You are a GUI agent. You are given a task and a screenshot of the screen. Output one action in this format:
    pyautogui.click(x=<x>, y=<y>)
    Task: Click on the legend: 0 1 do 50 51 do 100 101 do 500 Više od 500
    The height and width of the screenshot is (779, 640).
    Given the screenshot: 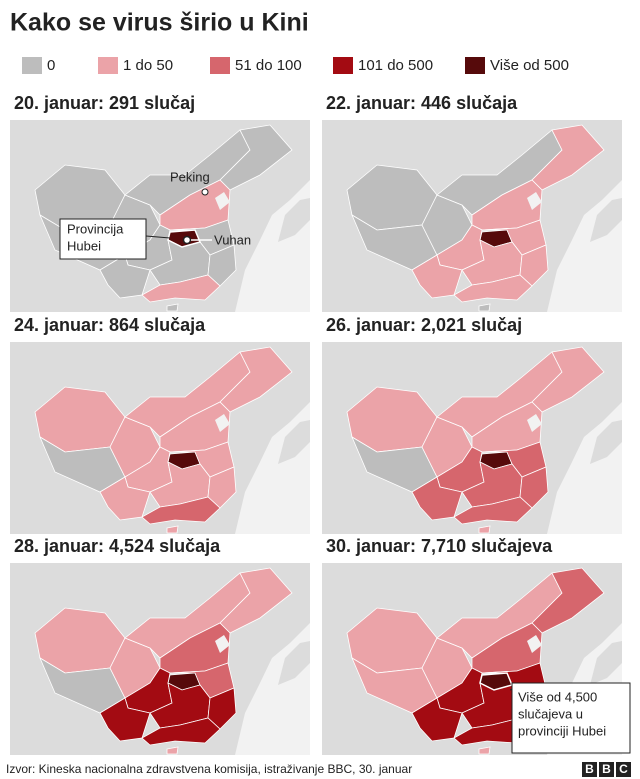 What is the action you would take?
    pyautogui.click(x=295, y=65)
    